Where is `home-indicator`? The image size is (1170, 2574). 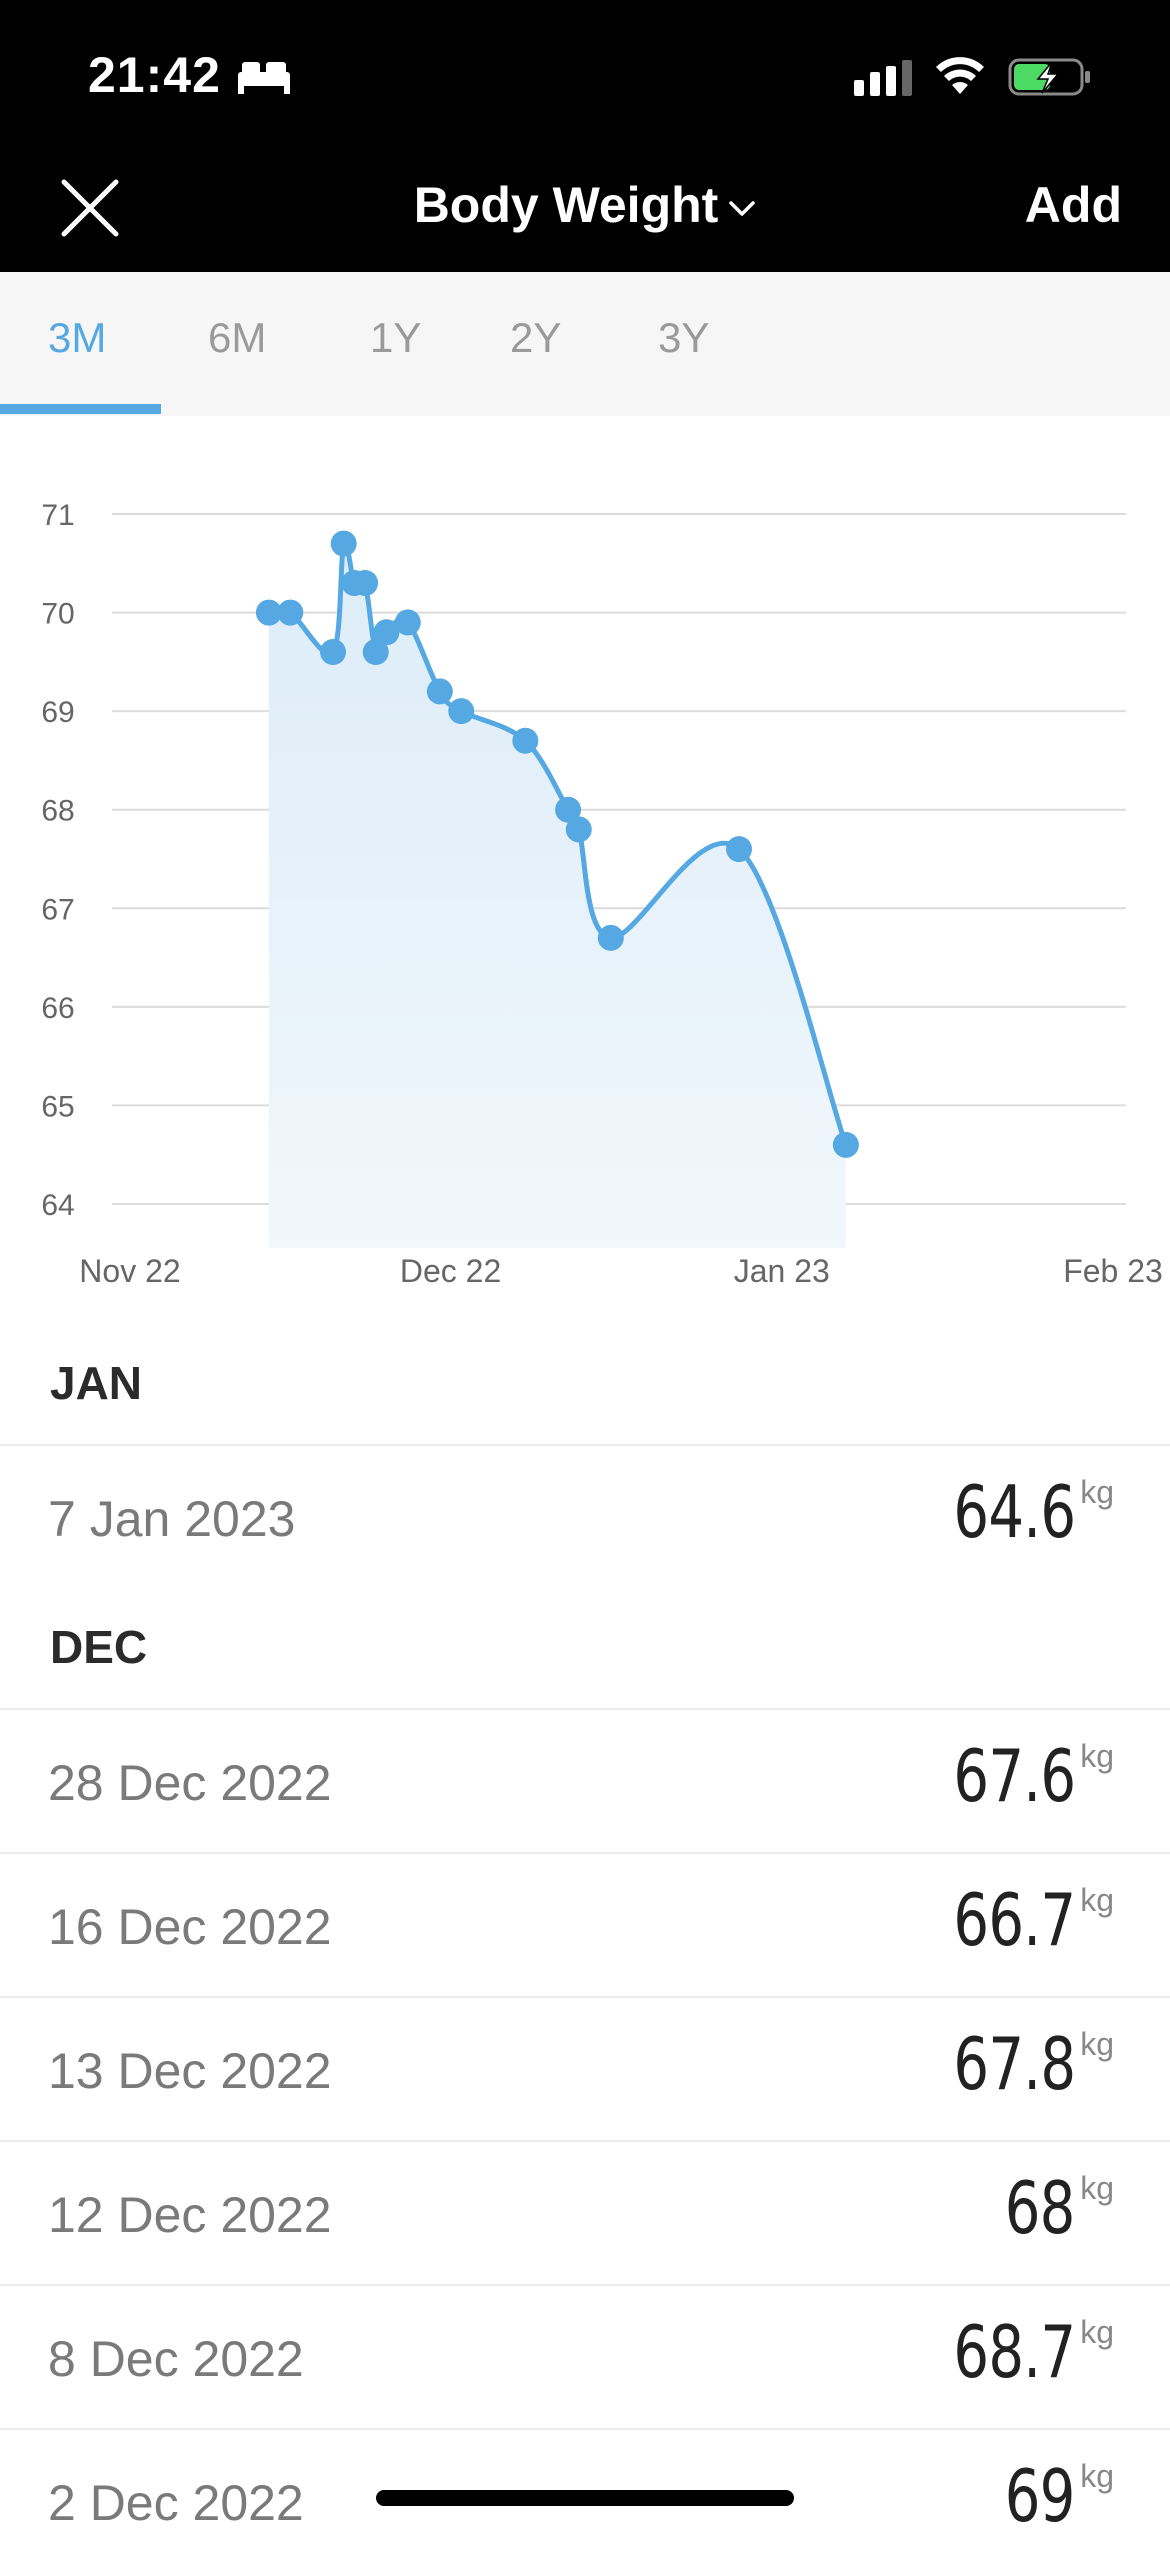 home-indicator is located at coordinates (585, 2498).